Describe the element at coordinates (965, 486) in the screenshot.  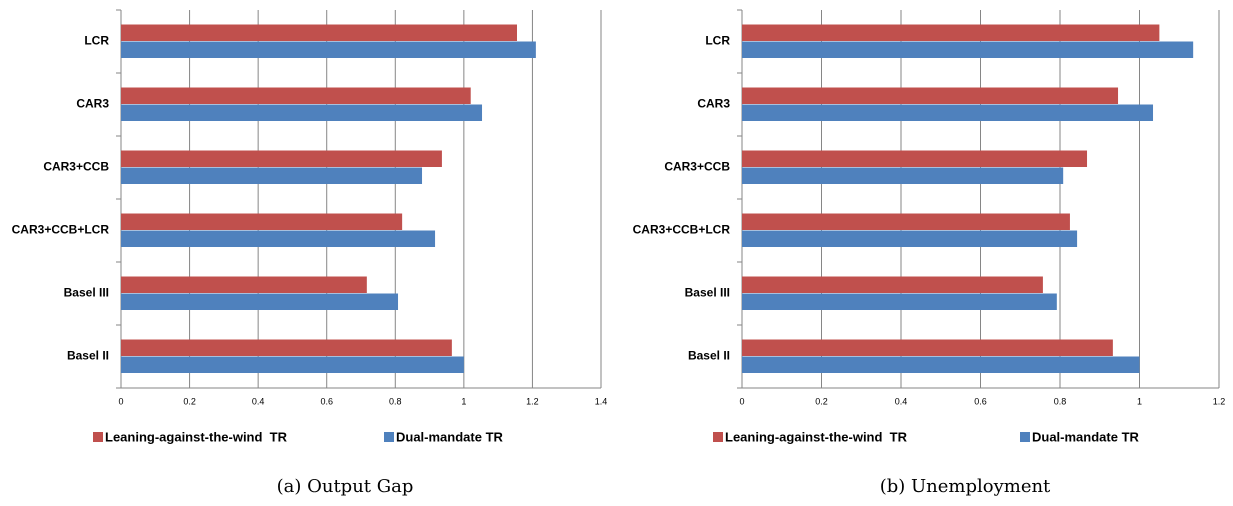
I see `caption: (b) Unemployment` at that location.